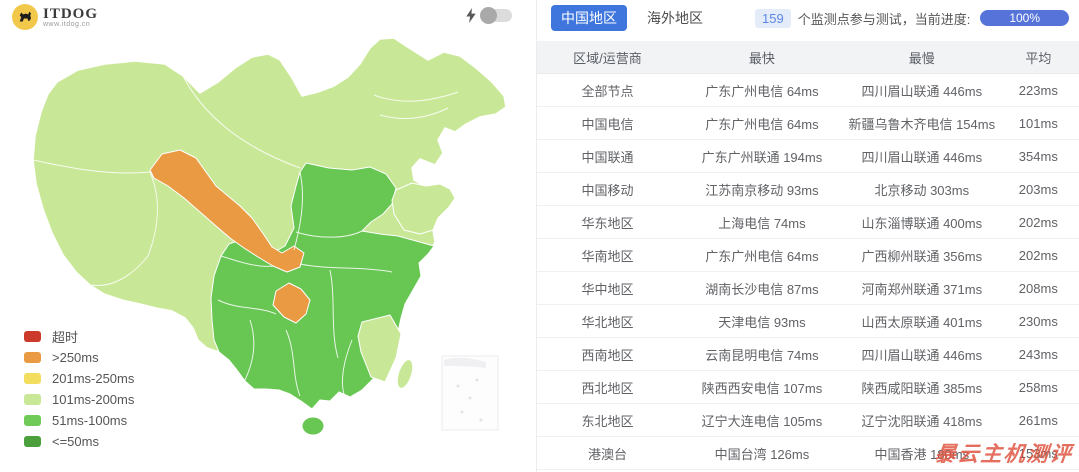 The width and height of the screenshot is (1079, 472). I want to click on legend-label: 101ms-200ms, so click(93, 399).